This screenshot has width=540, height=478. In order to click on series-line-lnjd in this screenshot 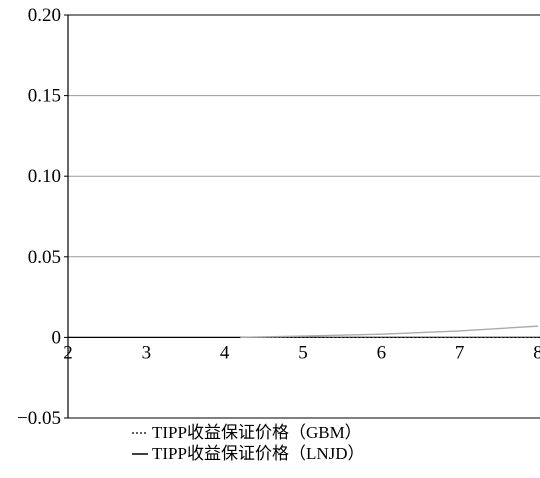, I will do `click(389, 332)`.